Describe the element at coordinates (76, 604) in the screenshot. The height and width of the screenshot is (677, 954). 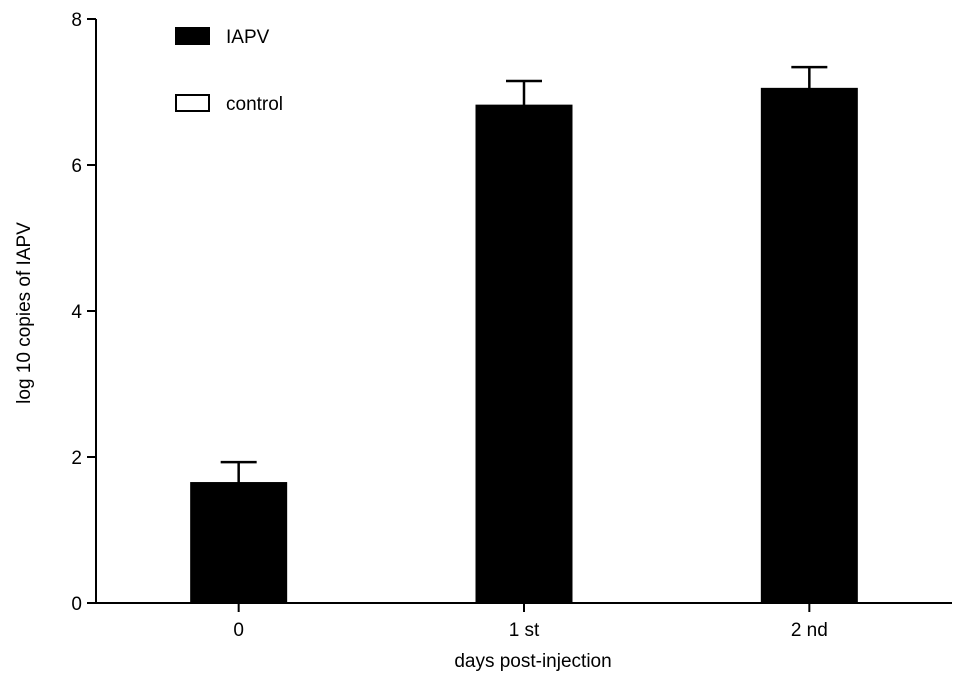
I see `y-tick-label: 0` at that location.